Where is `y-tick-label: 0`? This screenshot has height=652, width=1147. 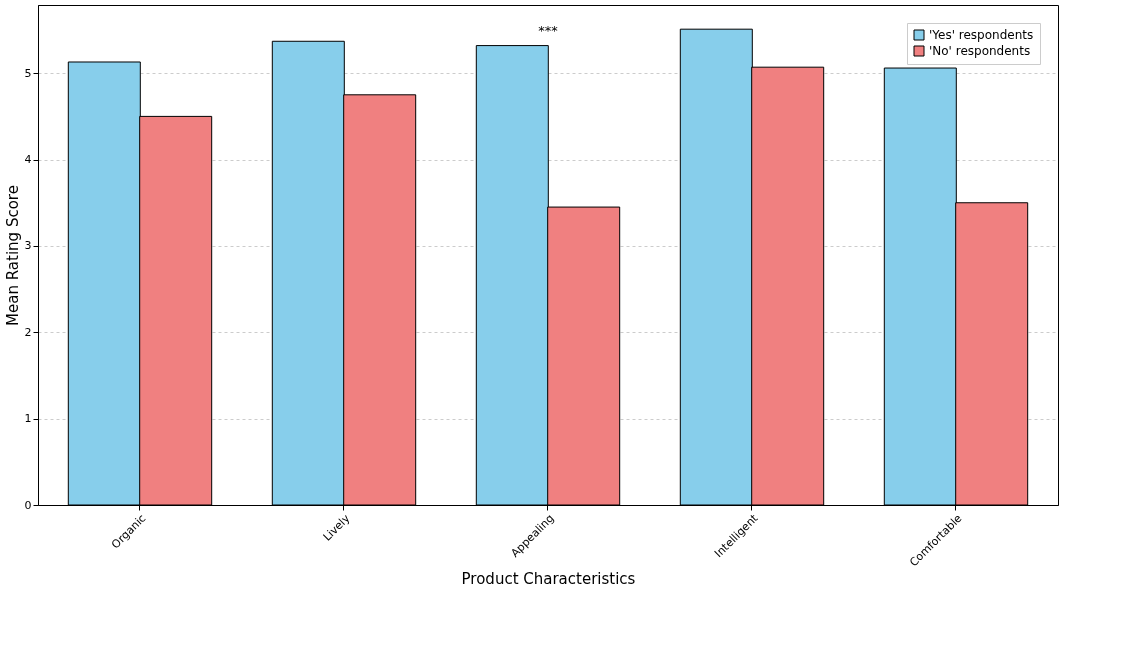 y-tick-label: 0 is located at coordinates (28, 505).